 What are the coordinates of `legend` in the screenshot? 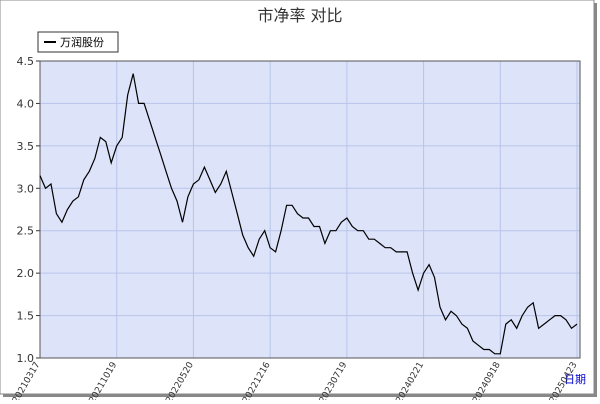 It's located at (78, 42).